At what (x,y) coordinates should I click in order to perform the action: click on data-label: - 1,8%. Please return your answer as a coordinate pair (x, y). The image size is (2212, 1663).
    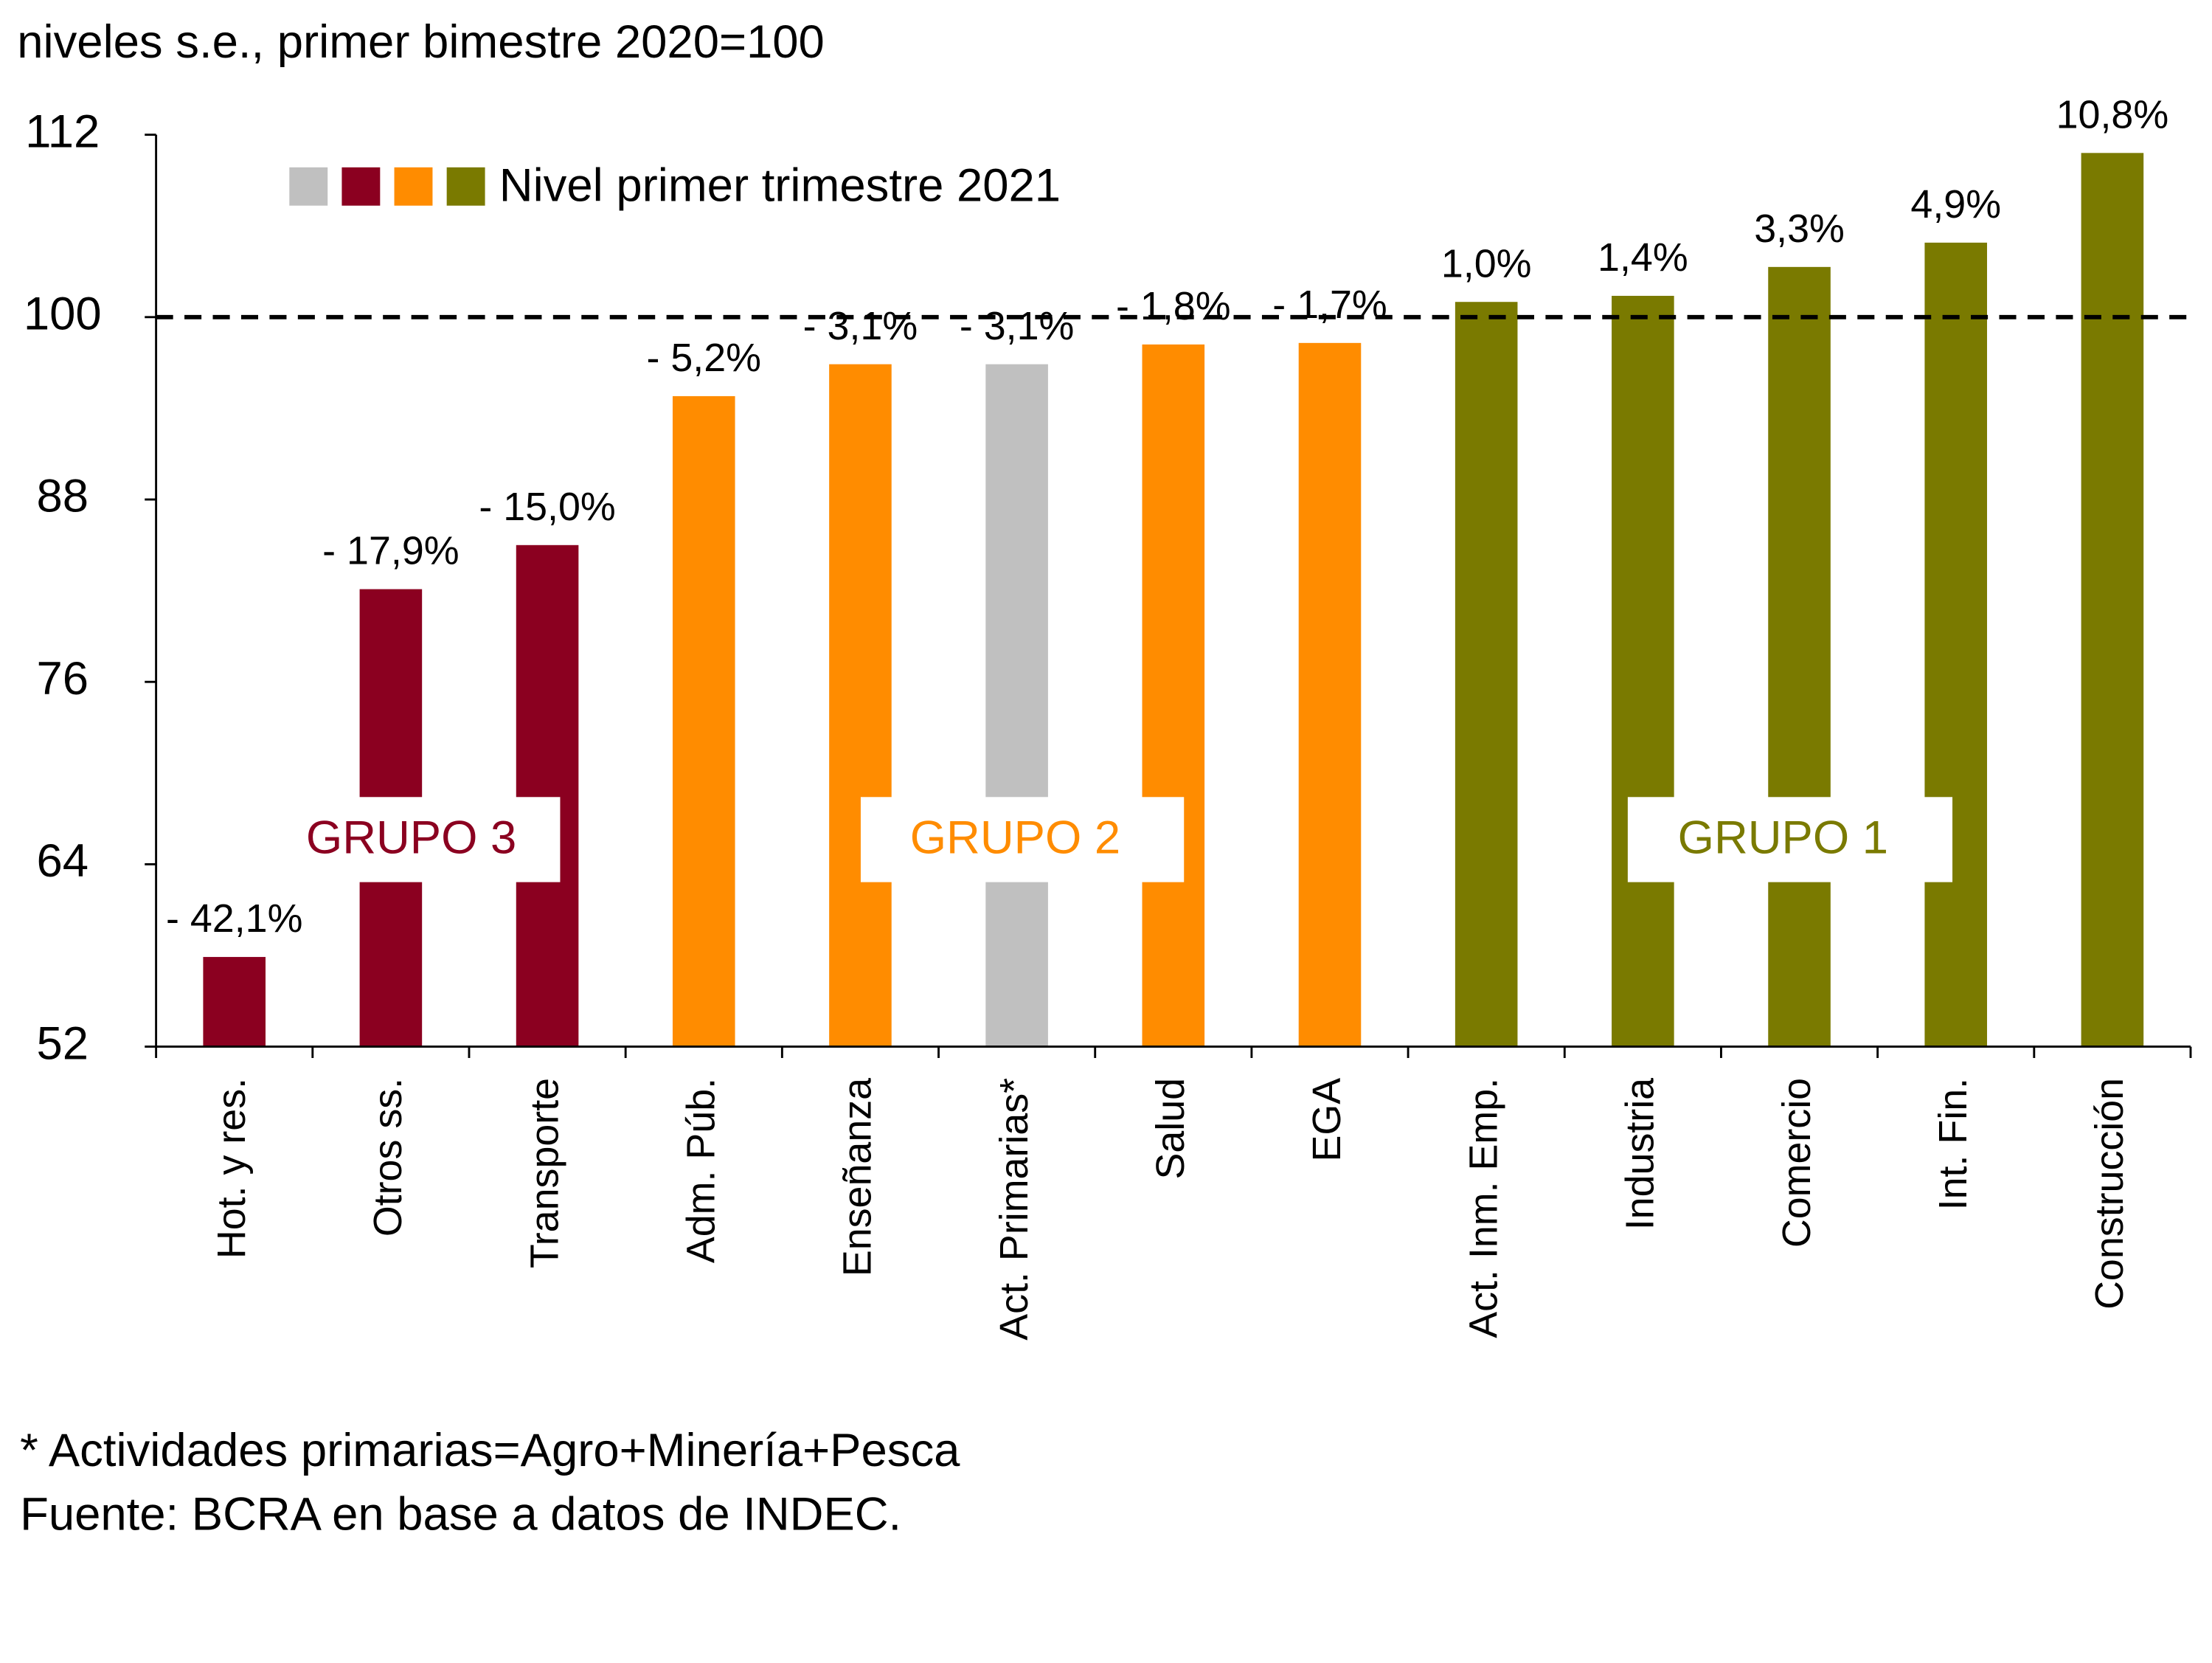
    Looking at the image, I should click on (1174, 306).